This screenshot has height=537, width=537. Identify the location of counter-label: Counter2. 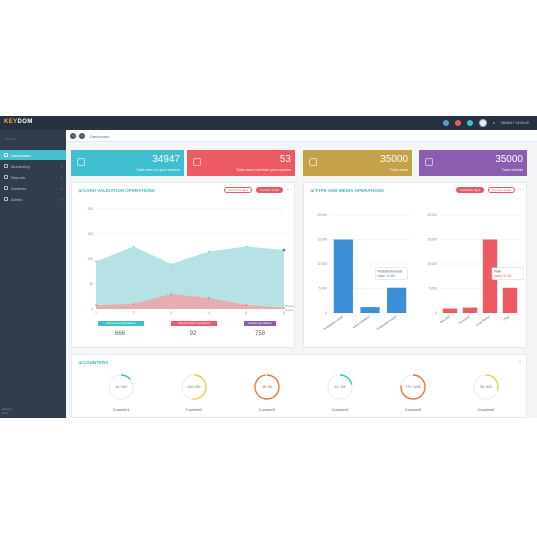
(194, 409).